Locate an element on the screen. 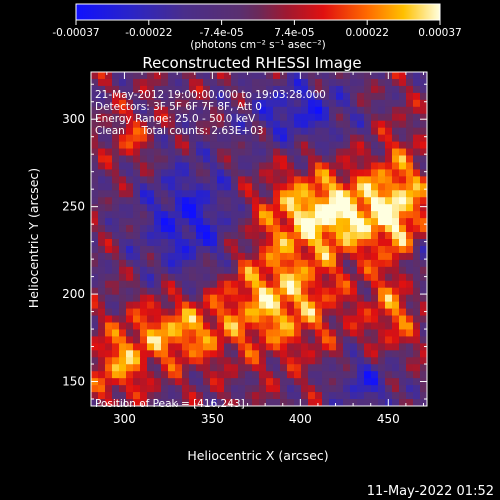 The width and height of the screenshot is (500, 500). y-tick-label: 250 is located at coordinates (73, 207).